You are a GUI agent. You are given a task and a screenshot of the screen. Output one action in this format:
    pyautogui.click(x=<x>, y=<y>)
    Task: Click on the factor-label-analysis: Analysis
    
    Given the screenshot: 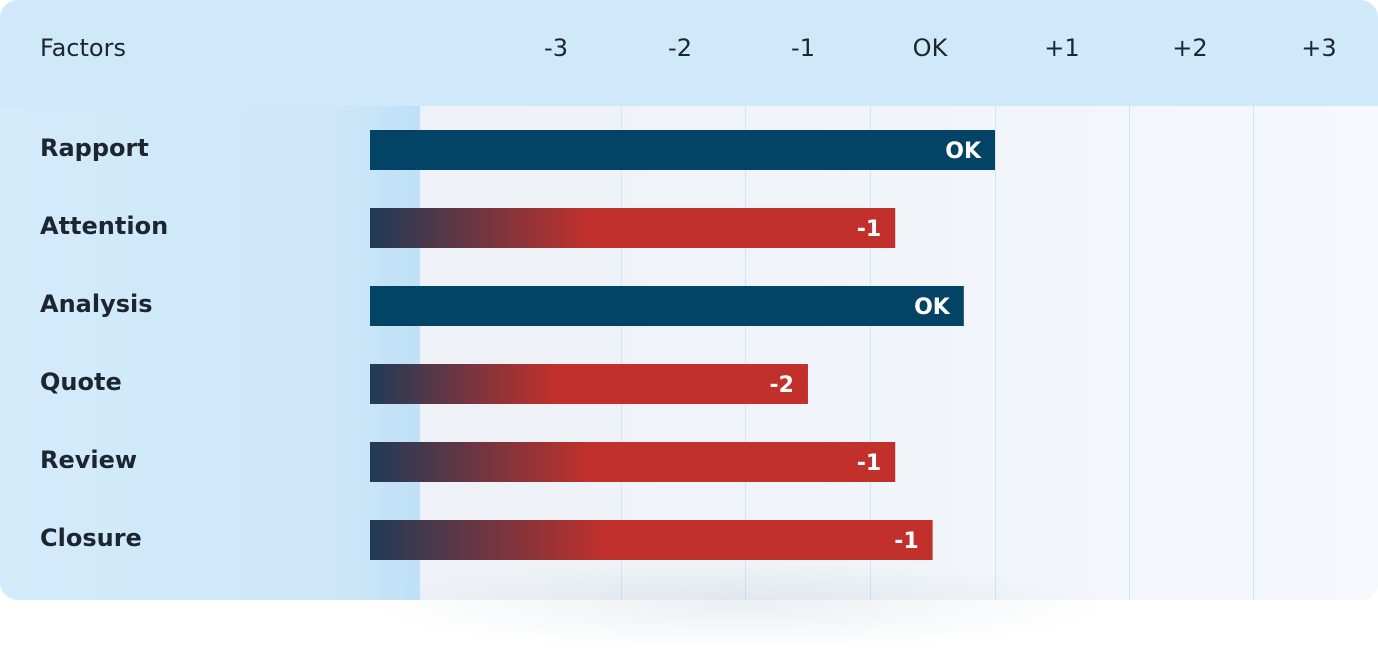 What is the action you would take?
    pyautogui.click(x=96, y=304)
    